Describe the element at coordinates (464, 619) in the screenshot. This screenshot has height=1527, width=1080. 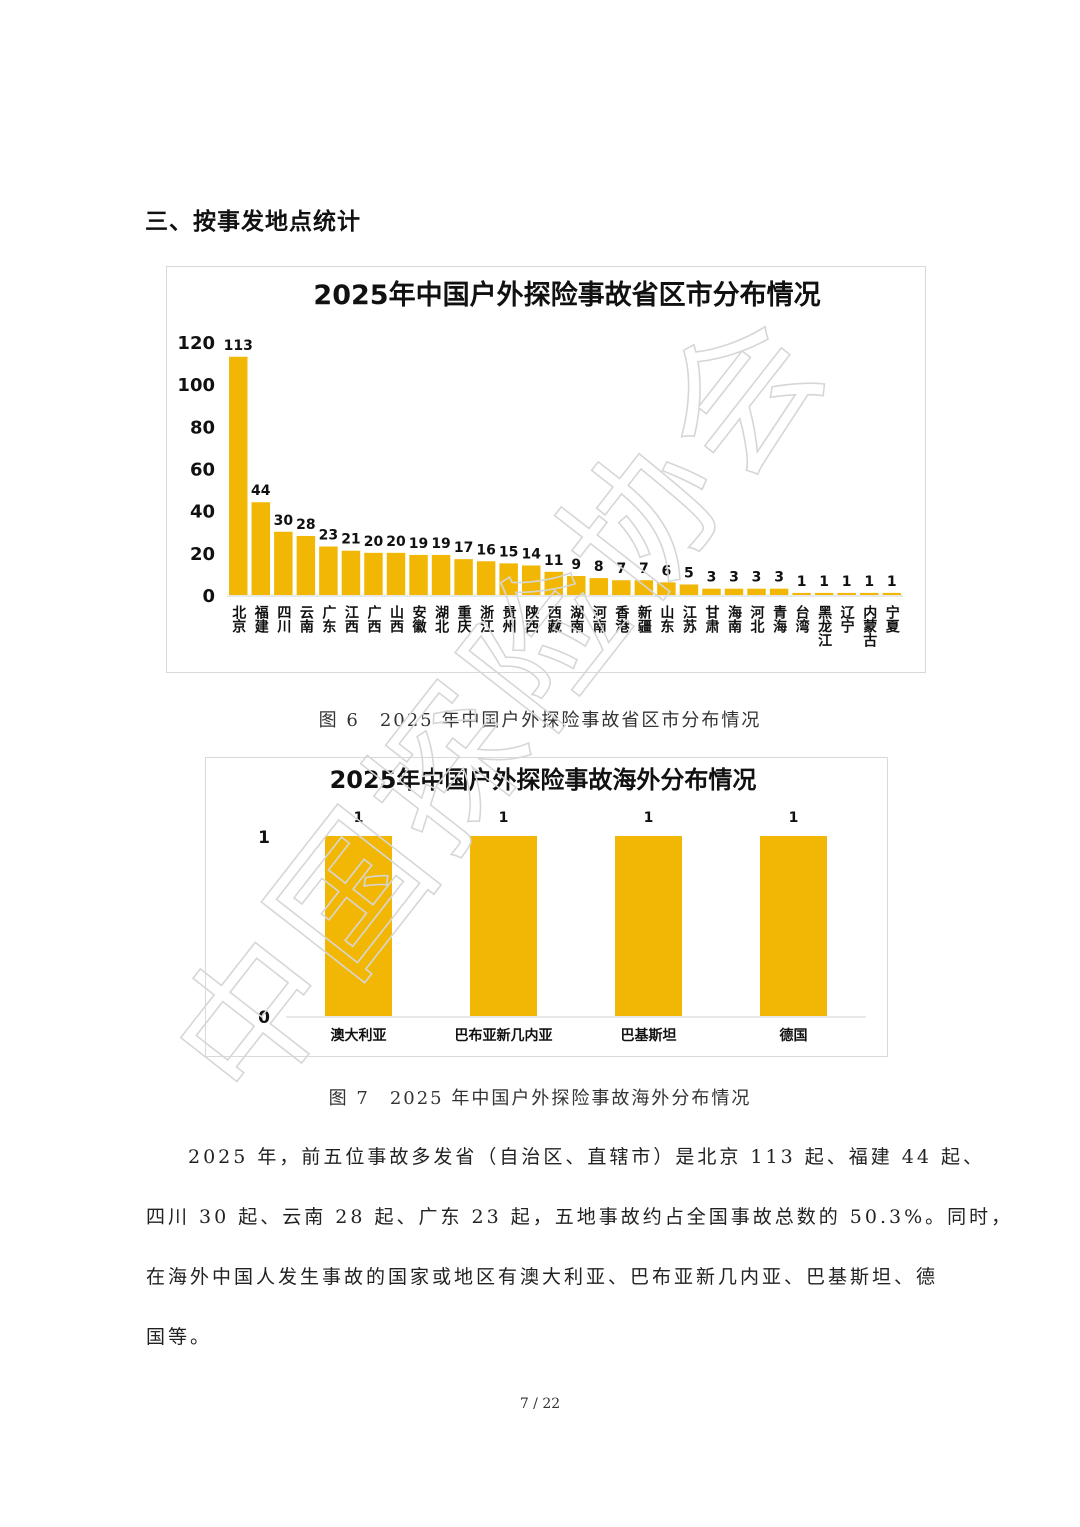
I see `x-tick-label: 重庆` at that location.